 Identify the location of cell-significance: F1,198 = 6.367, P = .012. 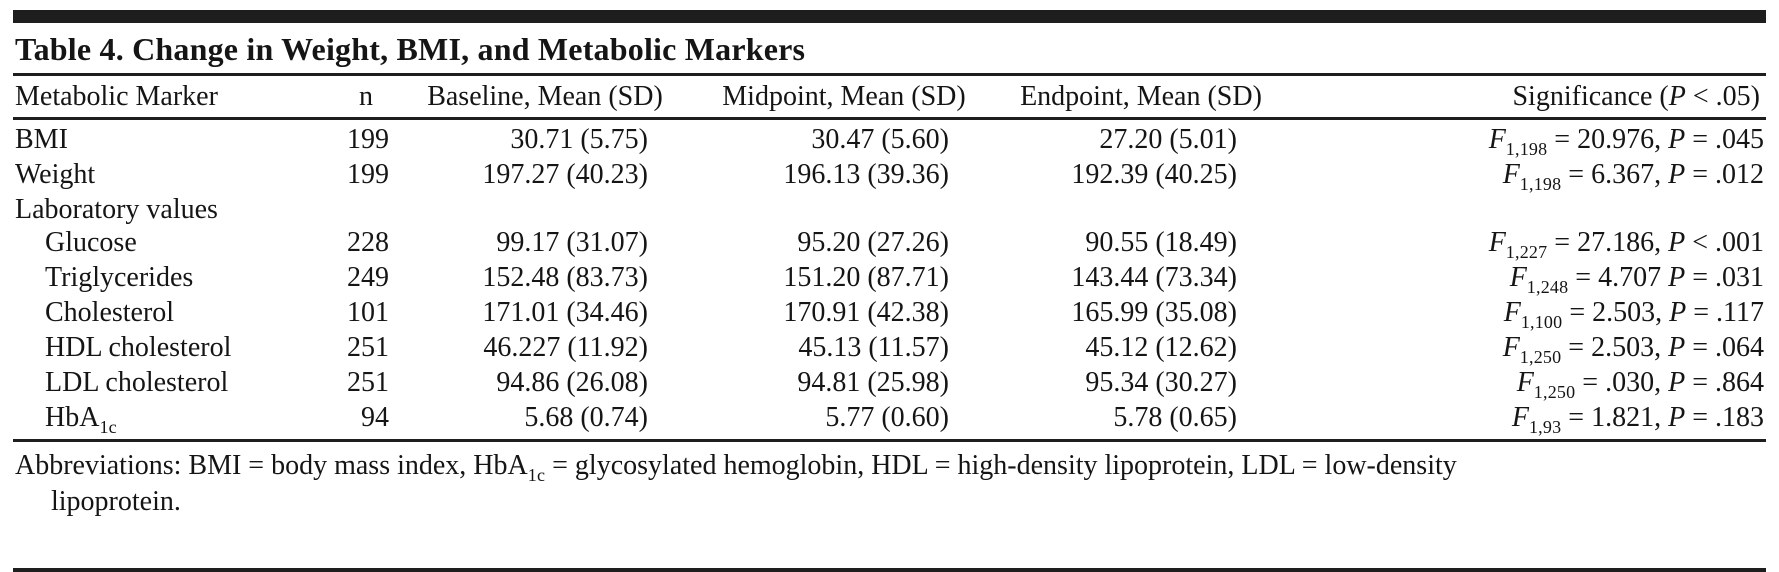
(1526, 176).